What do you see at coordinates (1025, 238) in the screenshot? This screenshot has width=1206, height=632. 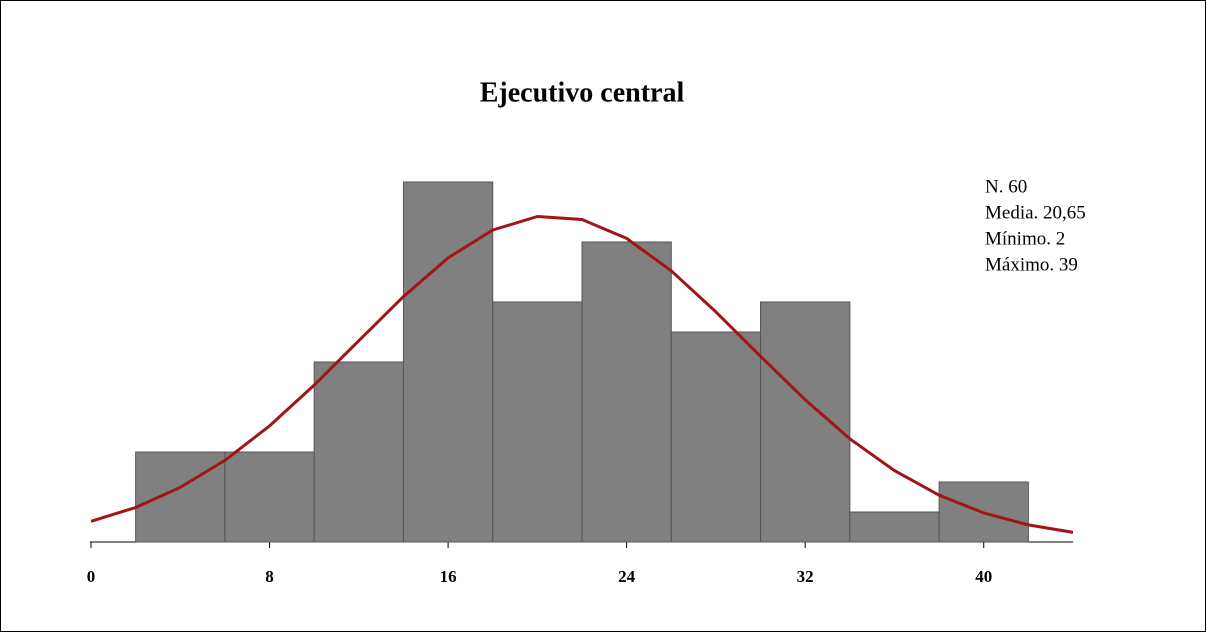 I see `annotation: Mínimo. 2` at bounding box center [1025, 238].